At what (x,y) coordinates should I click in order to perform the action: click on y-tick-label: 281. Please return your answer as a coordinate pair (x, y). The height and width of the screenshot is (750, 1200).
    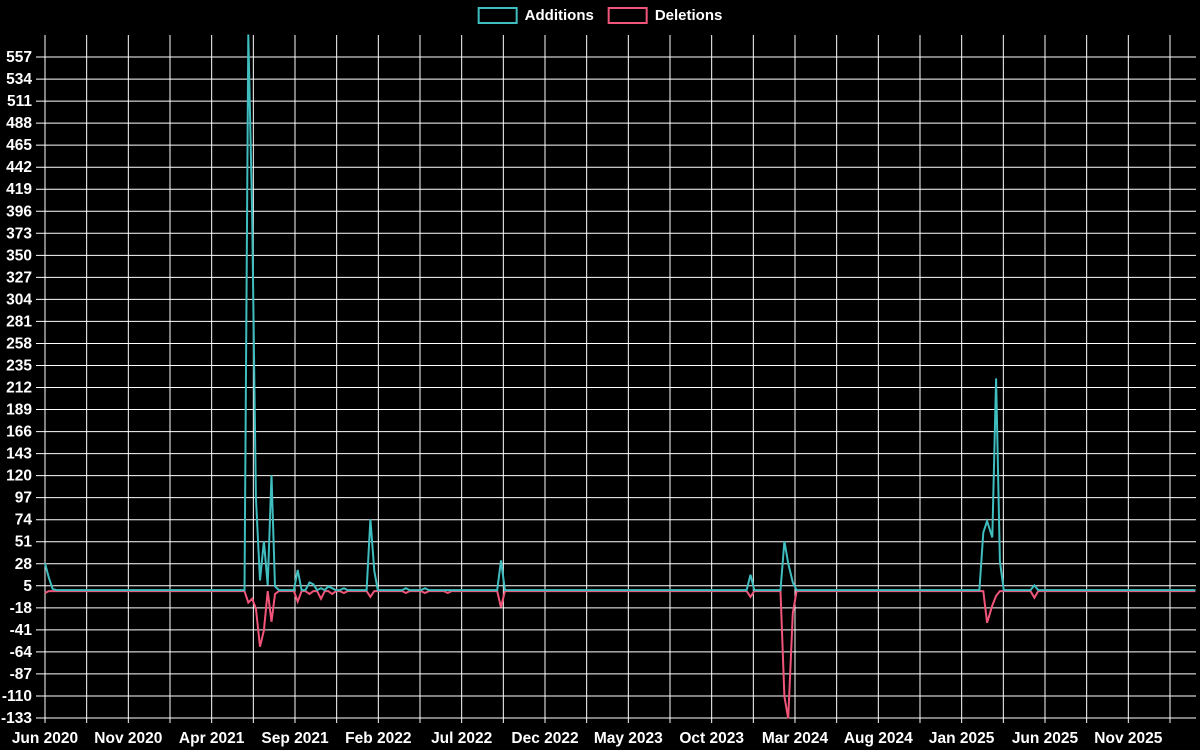
    Looking at the image, I should click on (19, 321).